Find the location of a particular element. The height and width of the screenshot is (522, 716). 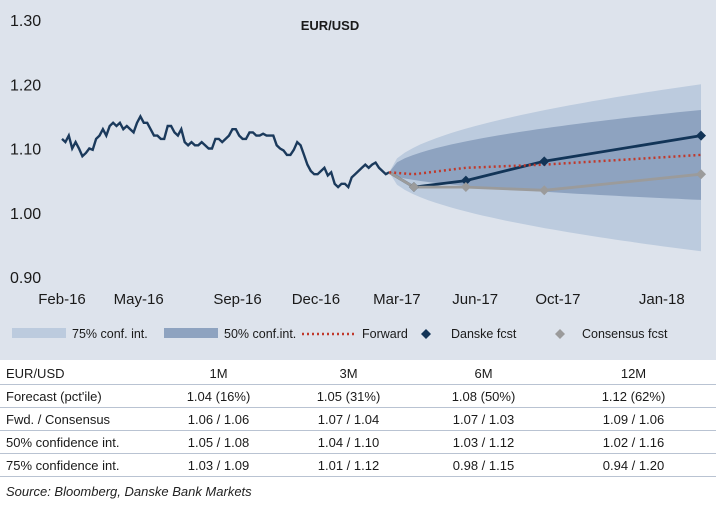

table-cell: 1.03 / 1.12 is located at coordinates (483, 442).